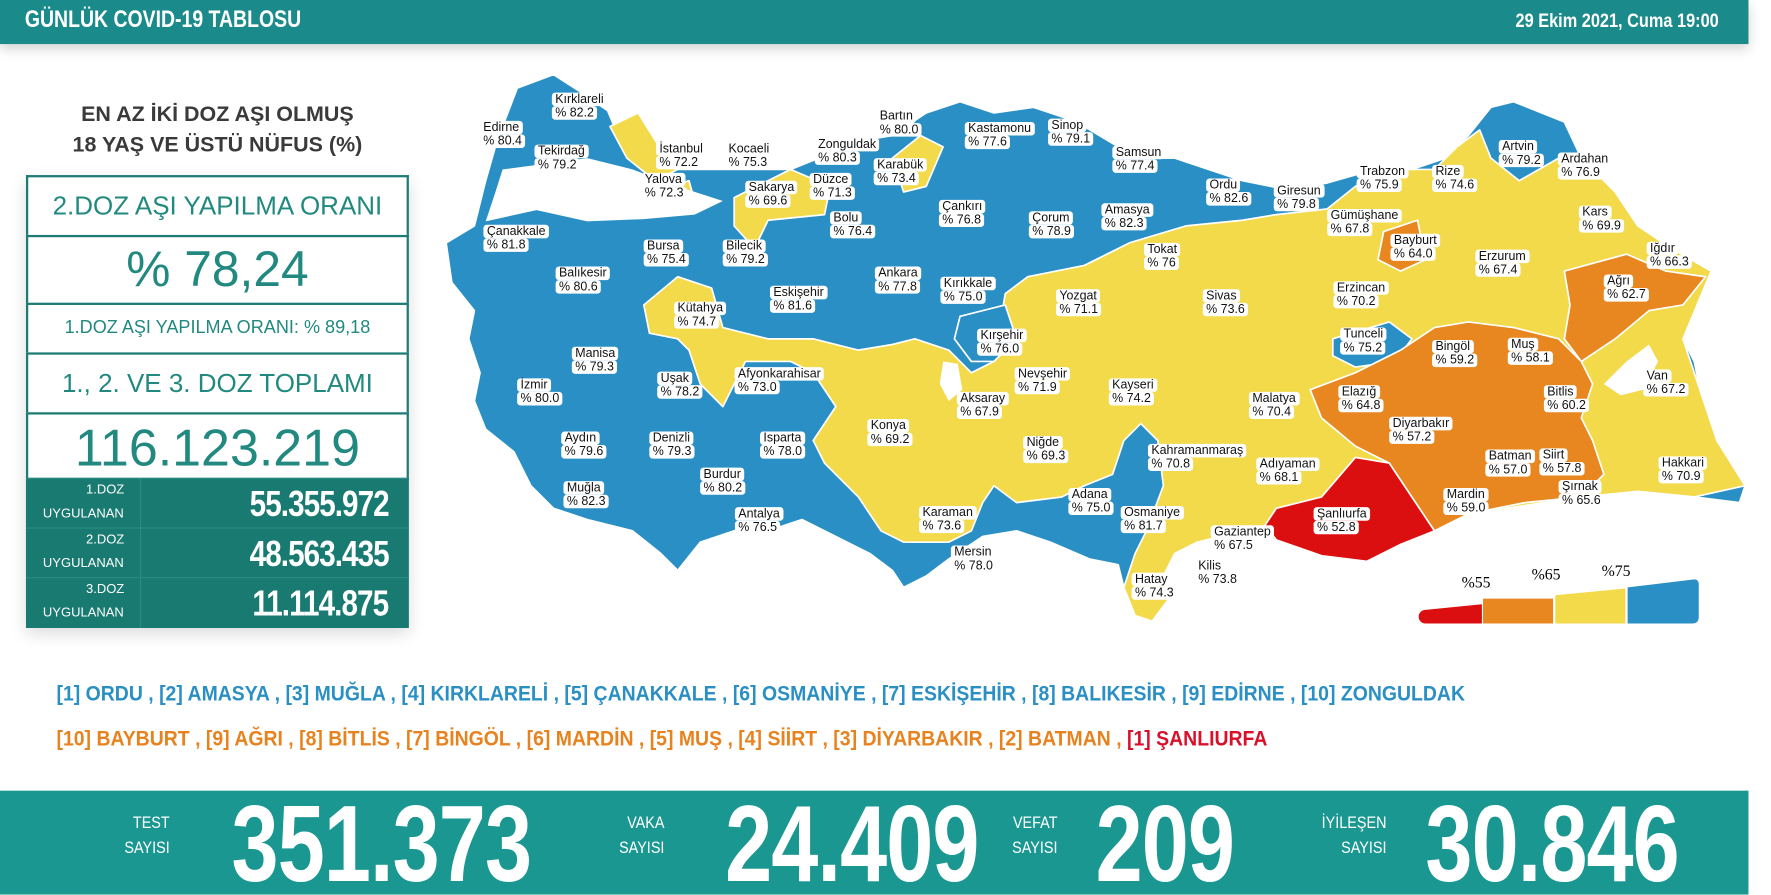 The image size is (1771, 895). Describe the element at coordinates (1131, 398) in the screenshot. I see `province-rate: % 74.2` at that location.